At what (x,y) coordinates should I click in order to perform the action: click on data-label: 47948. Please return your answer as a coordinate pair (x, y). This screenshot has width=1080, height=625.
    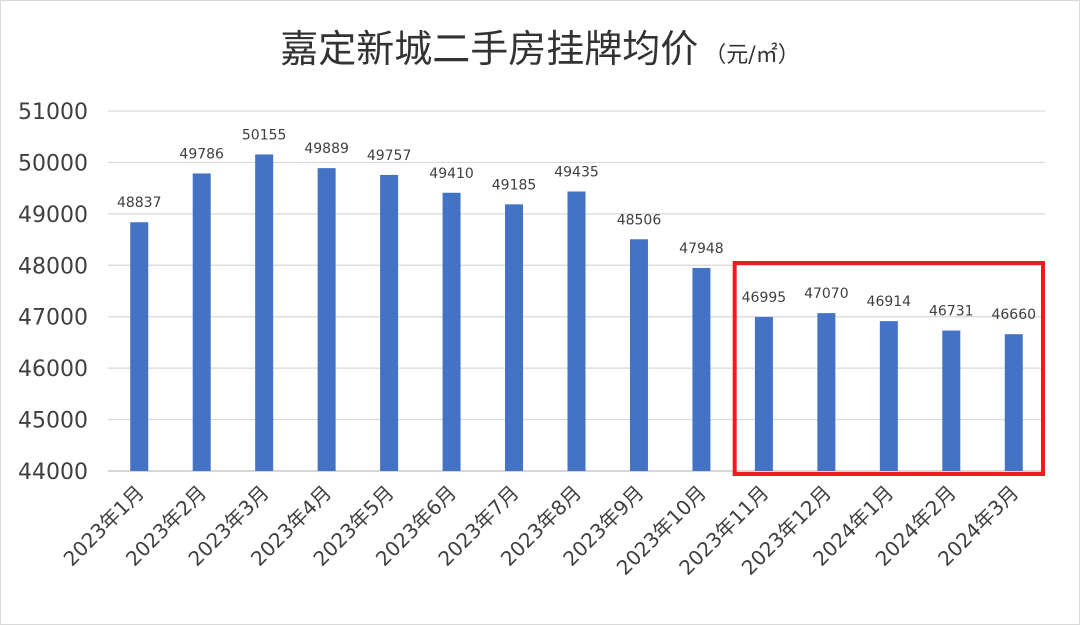
    Looking at the image, I should click on (701, 249).